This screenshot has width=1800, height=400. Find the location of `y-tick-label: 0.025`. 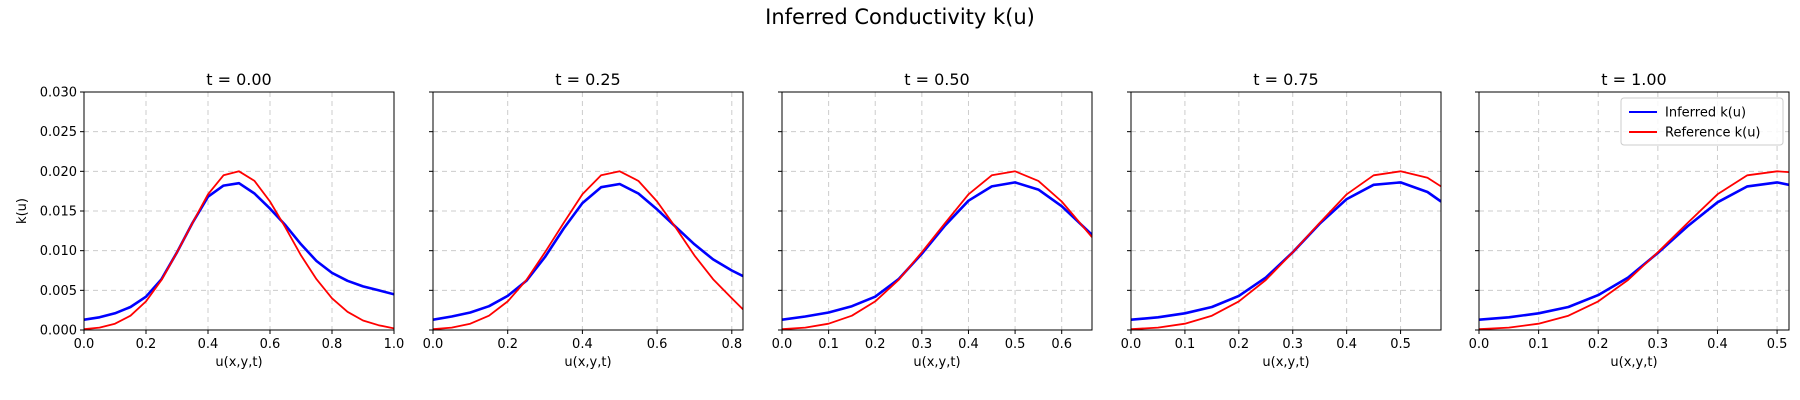

y-tick-label: 0.025 is located at coordinates (58, 132).